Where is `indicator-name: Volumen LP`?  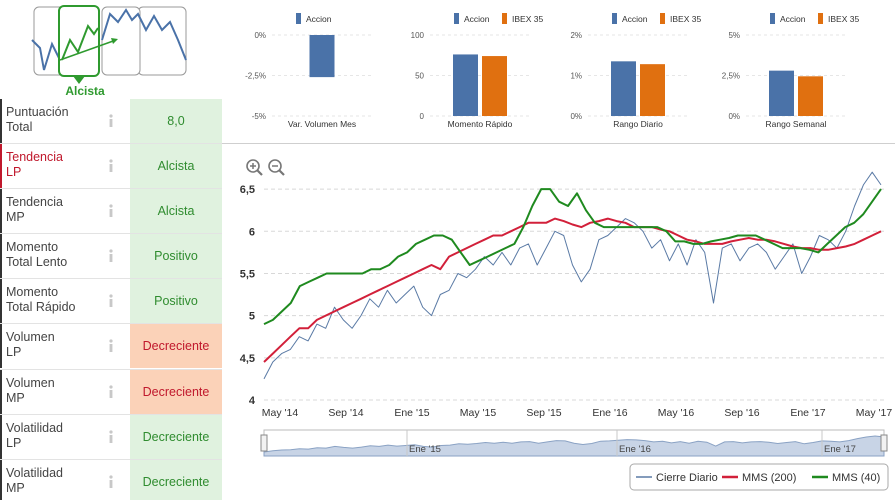 indicator-name: Volumen LP is located at coordinates (50, 346).